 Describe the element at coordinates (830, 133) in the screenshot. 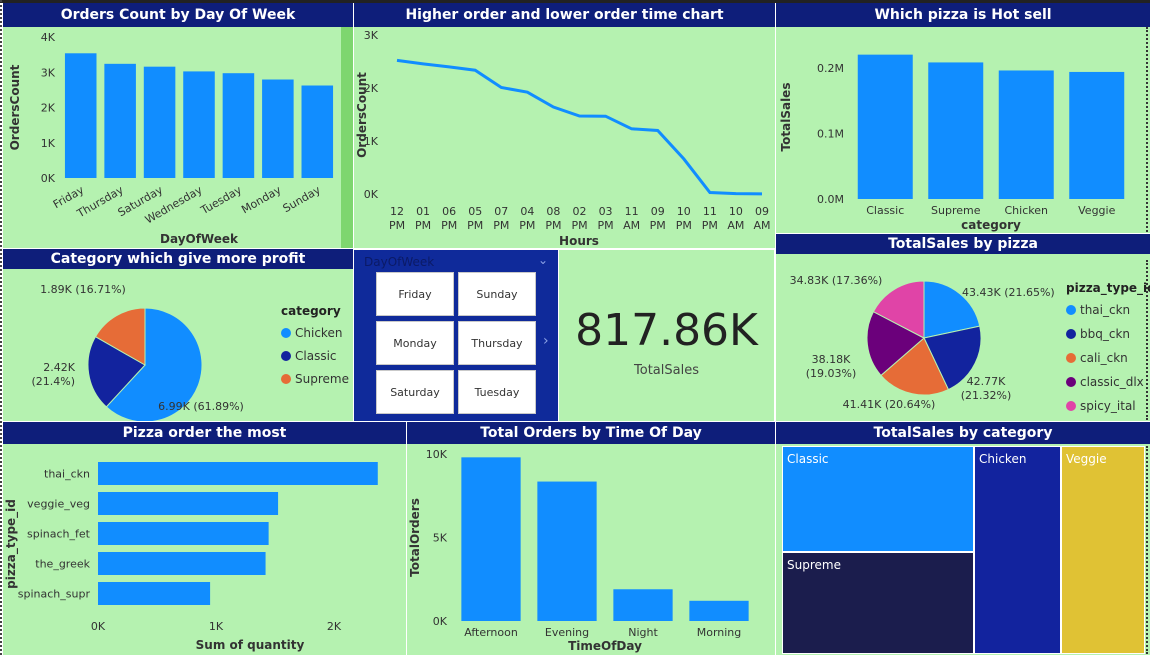

I see `y-tick-label: 0.1M` at that location.